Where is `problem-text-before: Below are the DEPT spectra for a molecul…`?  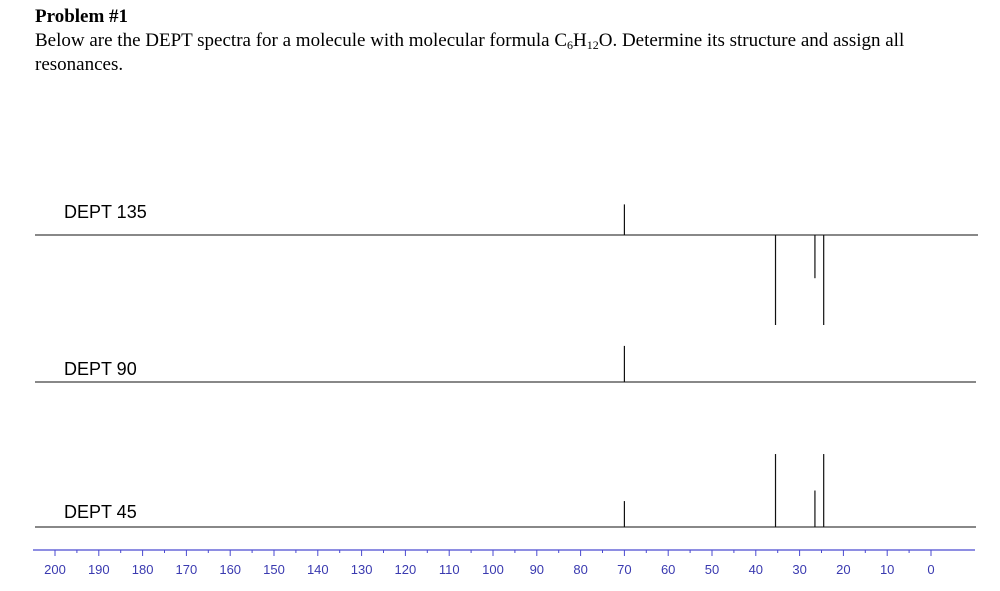
problem-text-before: Below are the DEPT spectra for a molecul… is located at coordinates (301, 40).